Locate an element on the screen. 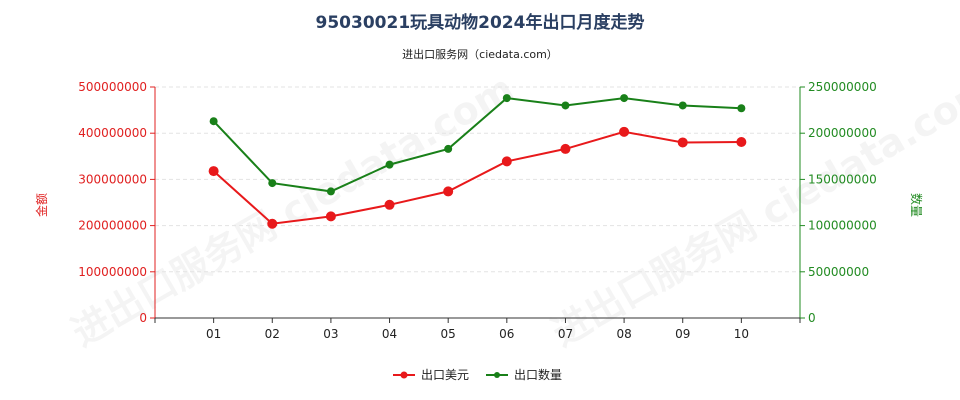 The height and width of the screenshot is (400, 960). x-tick-label: 01 is located at coordinates (213, 334).